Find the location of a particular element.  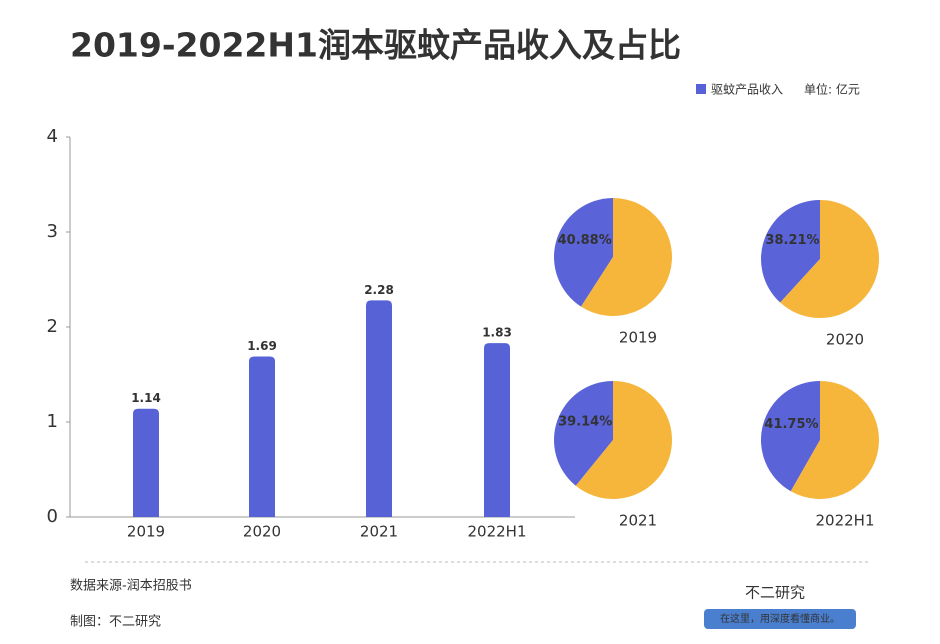

slogan-box is located at coordinates (780, 619).